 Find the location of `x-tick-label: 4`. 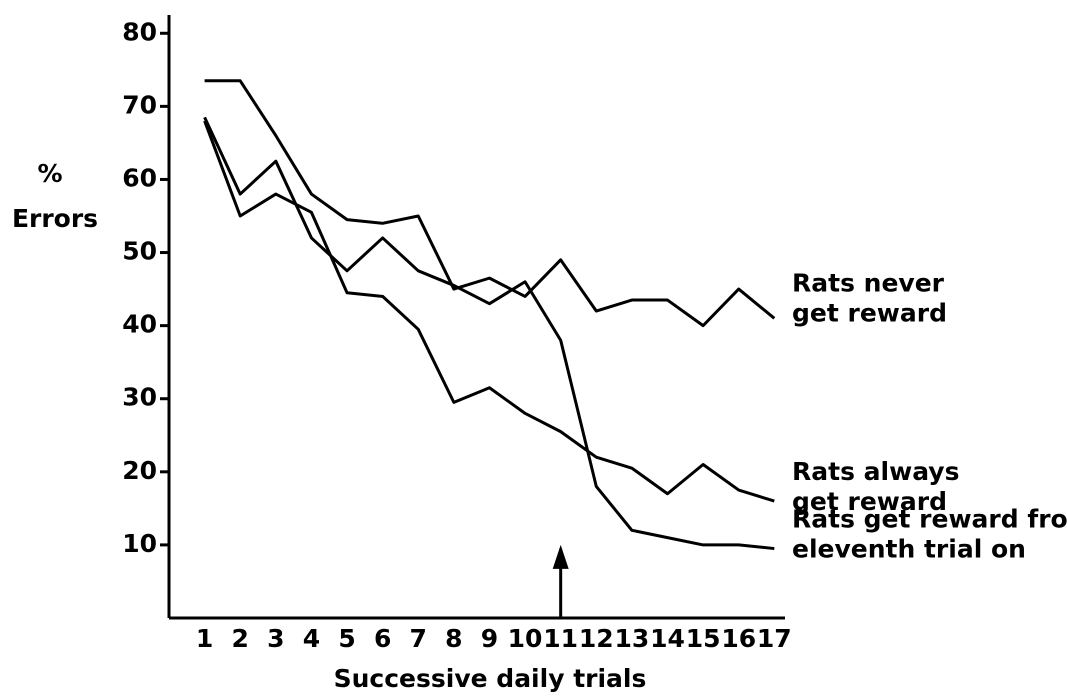

x-tick-label: 4 is located at coordinates (311, 638).